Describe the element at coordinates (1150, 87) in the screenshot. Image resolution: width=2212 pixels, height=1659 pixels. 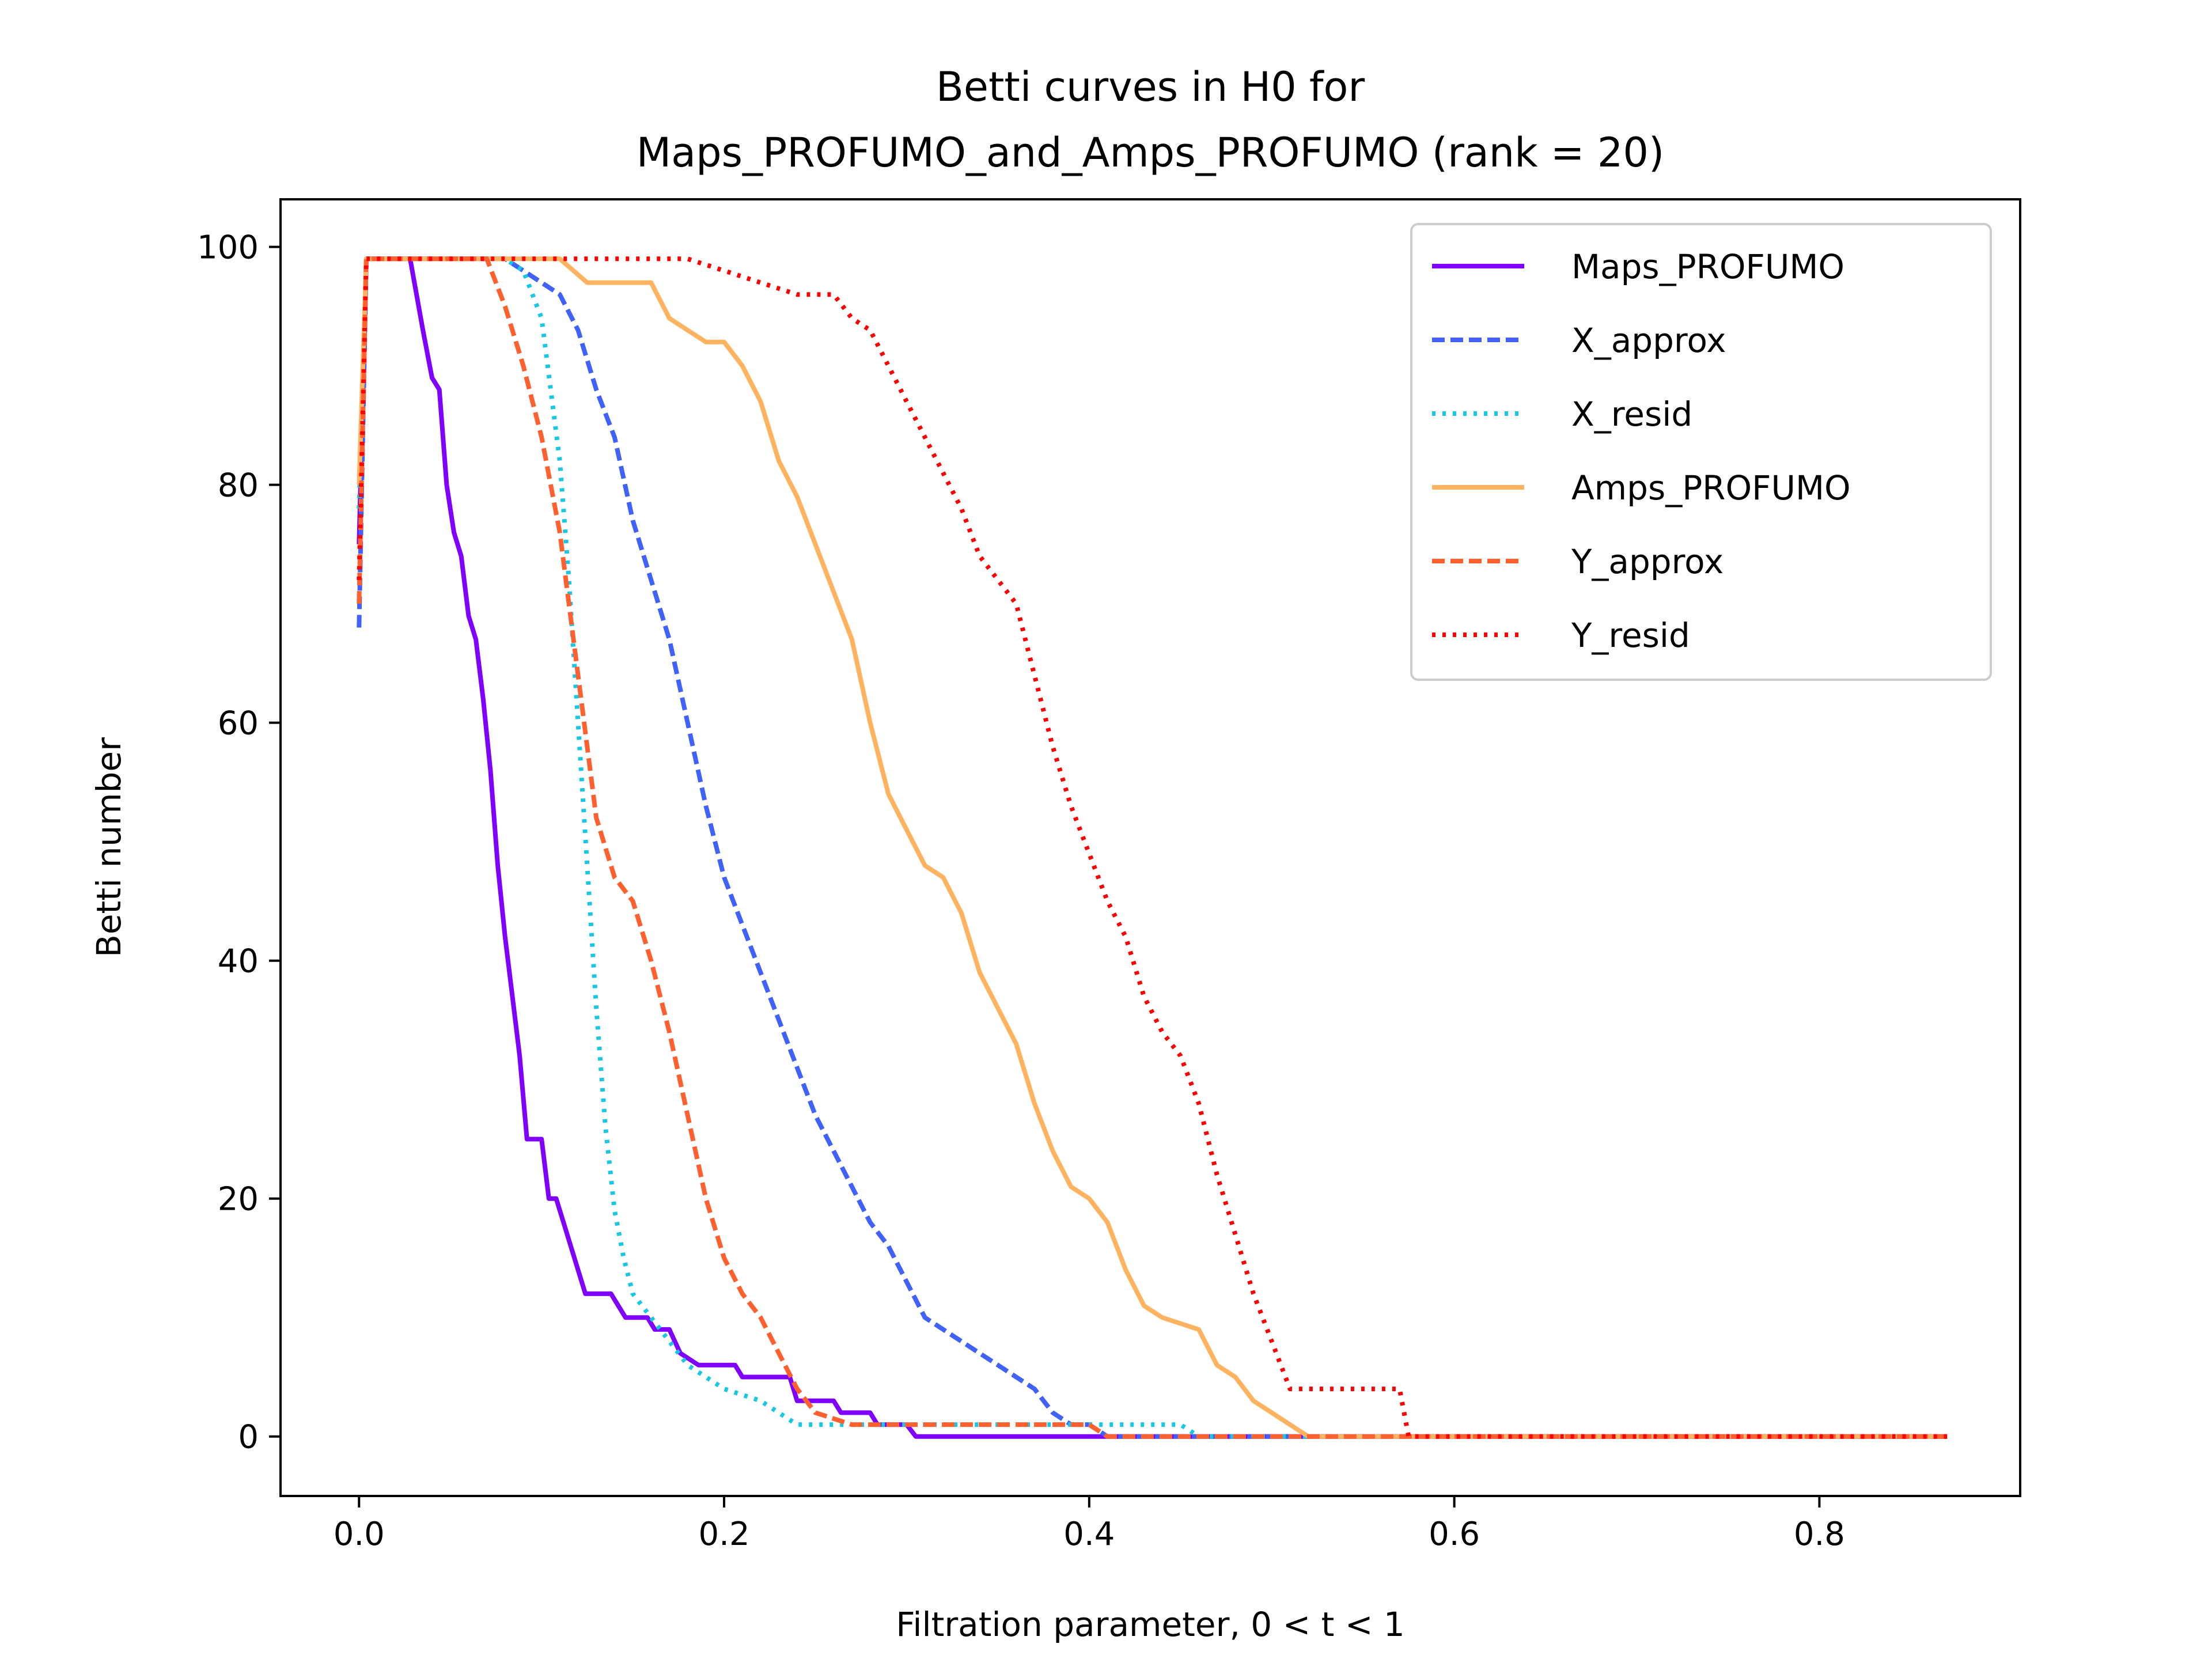
I see `chart-title-line-1: Betti curves in H0 for` at that location.